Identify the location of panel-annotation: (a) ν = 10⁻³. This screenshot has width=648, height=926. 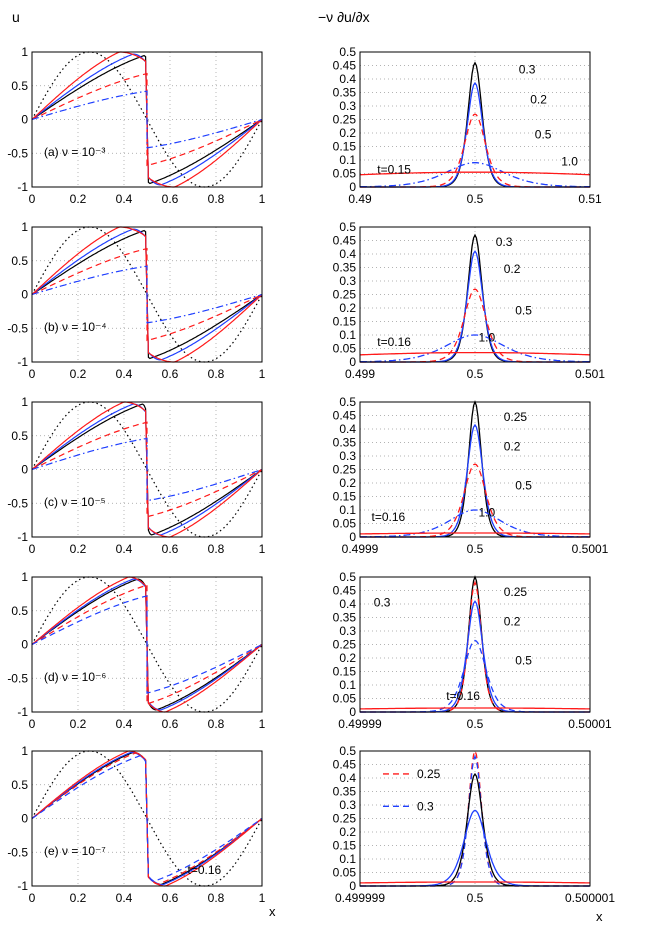
(74, 152).